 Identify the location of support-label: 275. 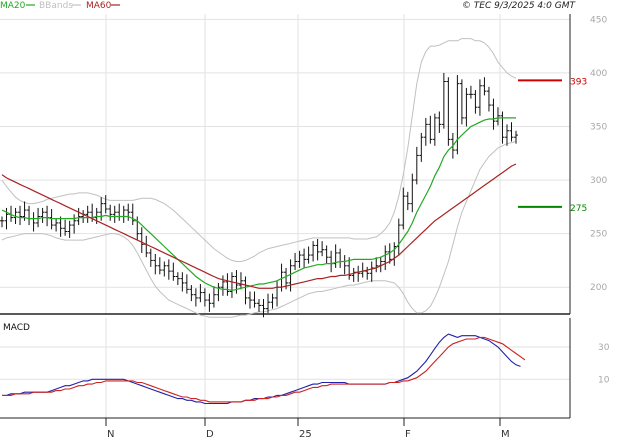
(578, 209).